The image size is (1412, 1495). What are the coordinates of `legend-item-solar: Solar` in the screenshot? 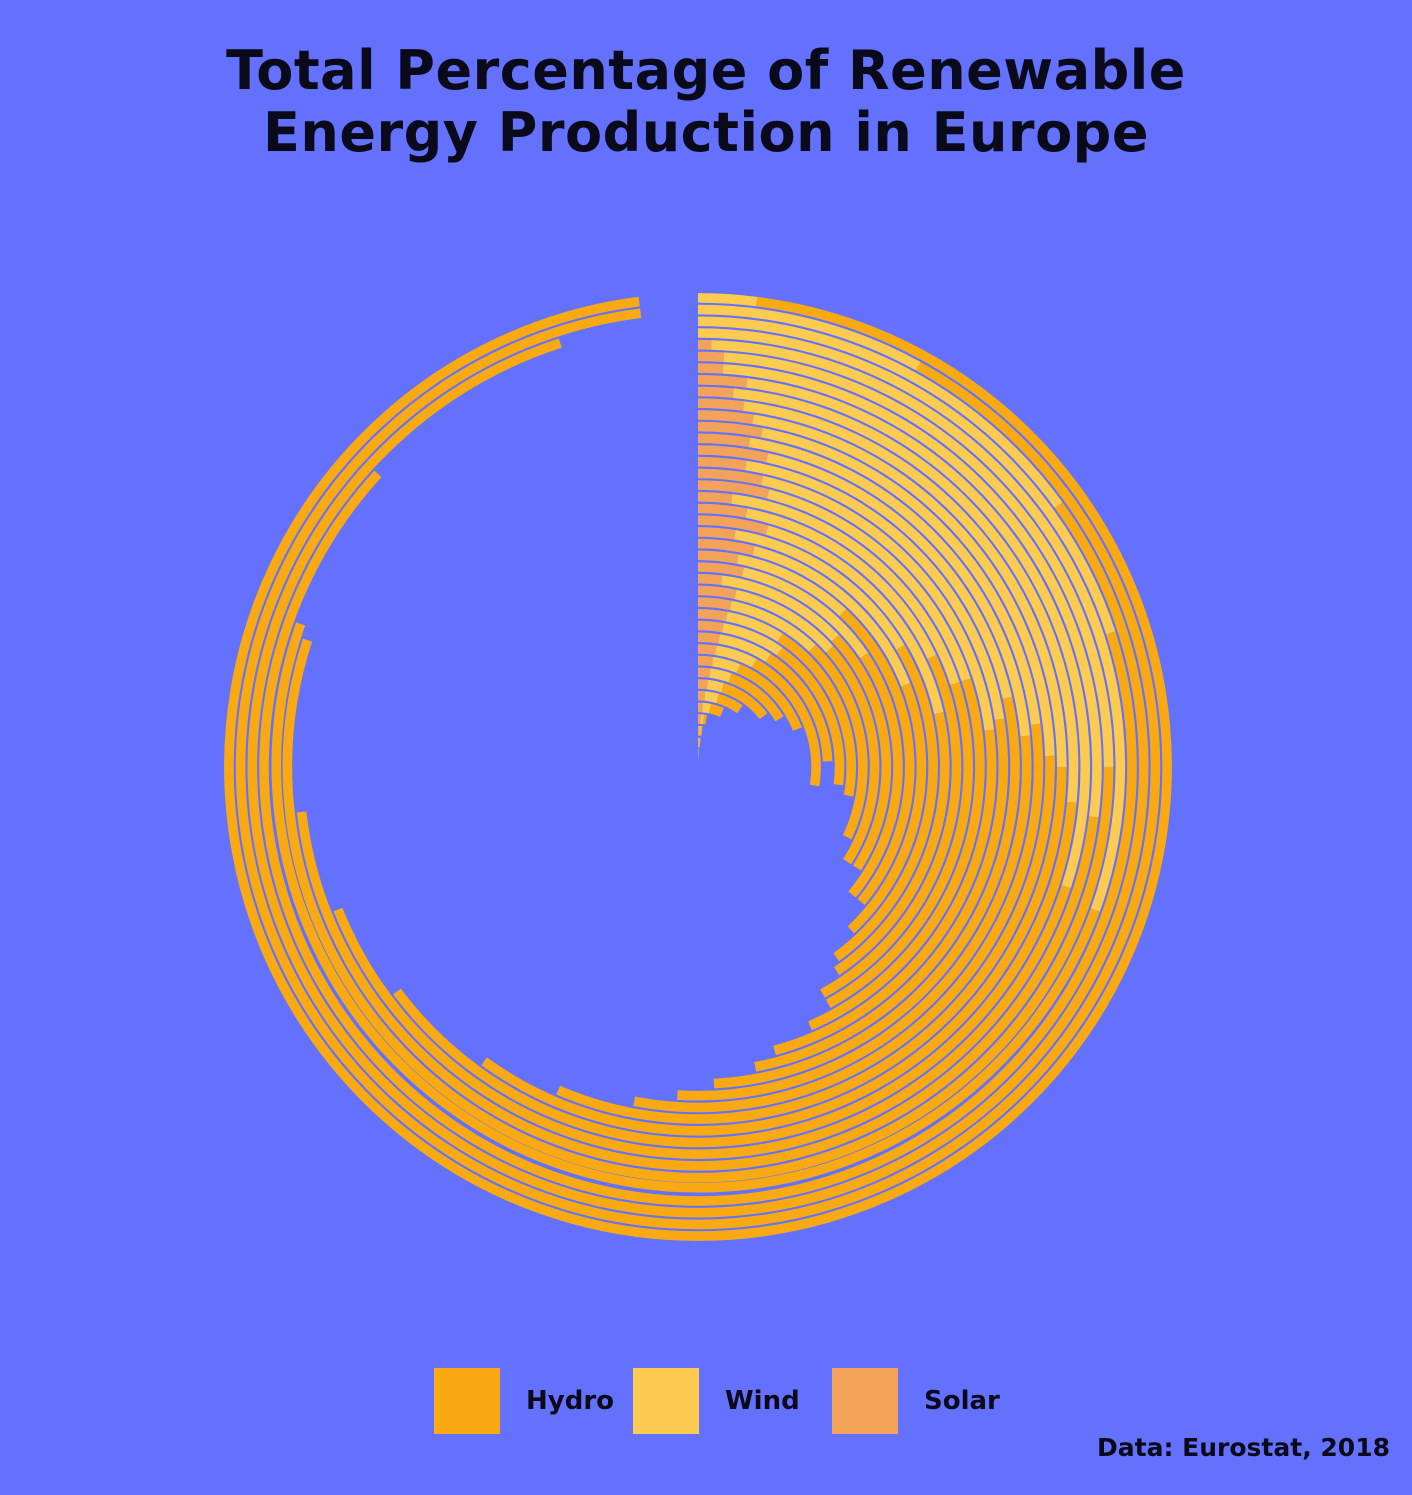 It's located at (918, 1401).